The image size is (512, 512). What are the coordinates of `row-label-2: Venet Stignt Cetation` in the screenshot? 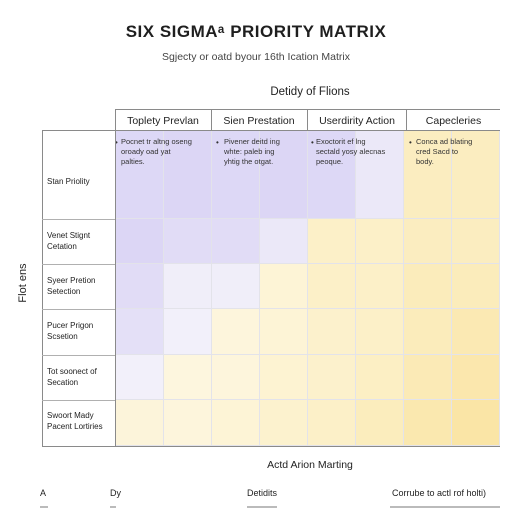 It's located at (69, 241).